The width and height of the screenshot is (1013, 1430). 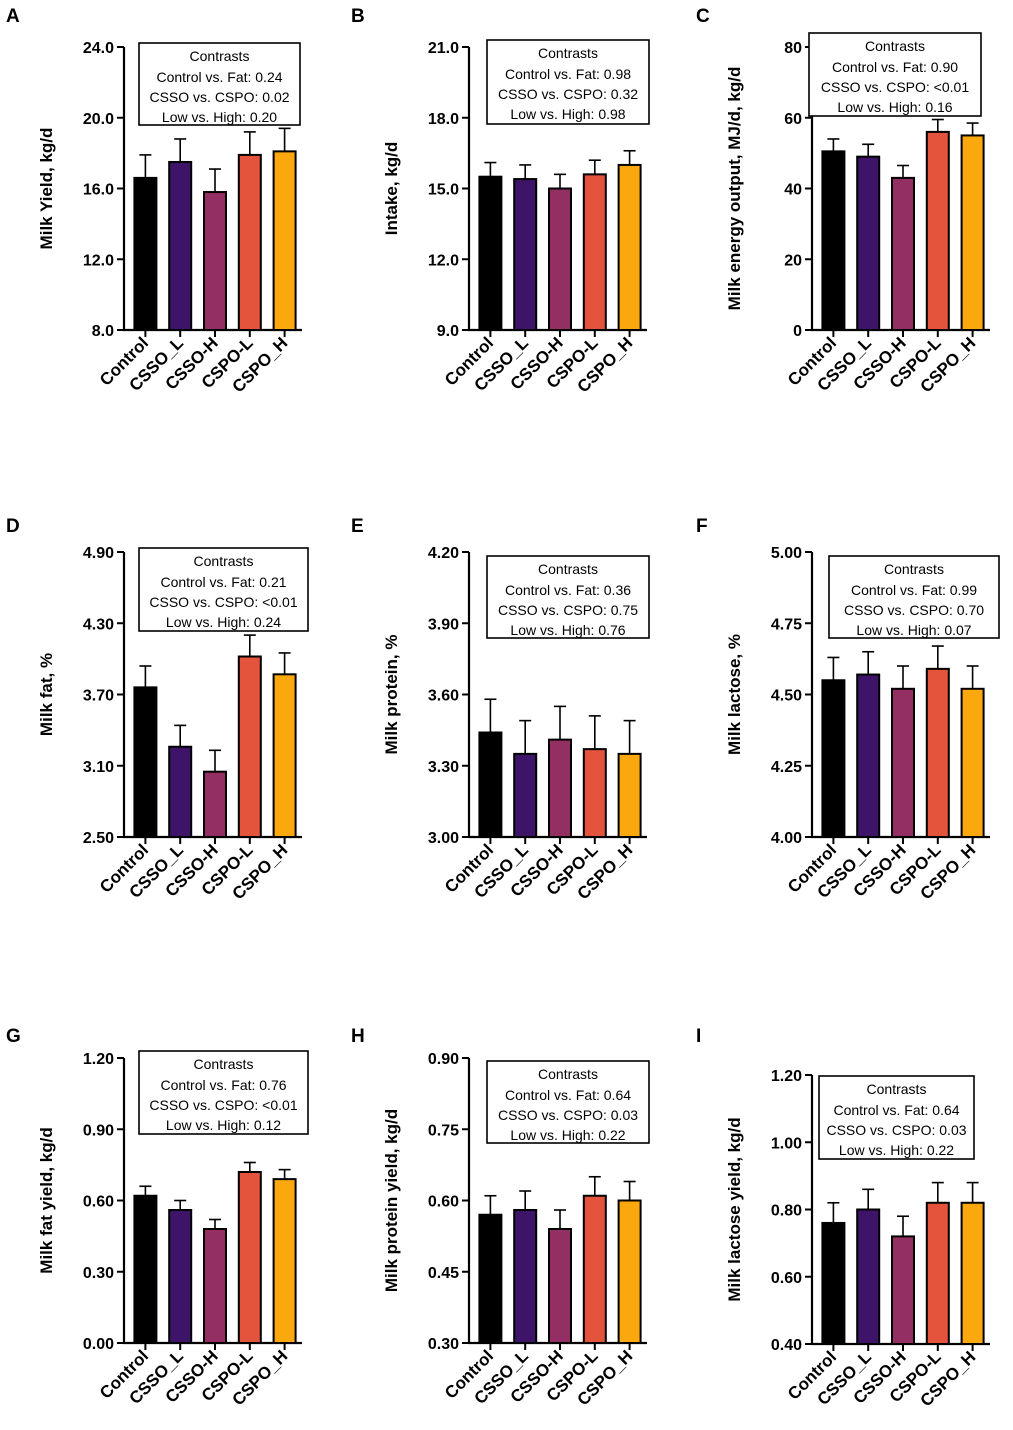 I want to click on y-axis-title: Milk lactose yield, kg/d, so click(x=734, y=1209).